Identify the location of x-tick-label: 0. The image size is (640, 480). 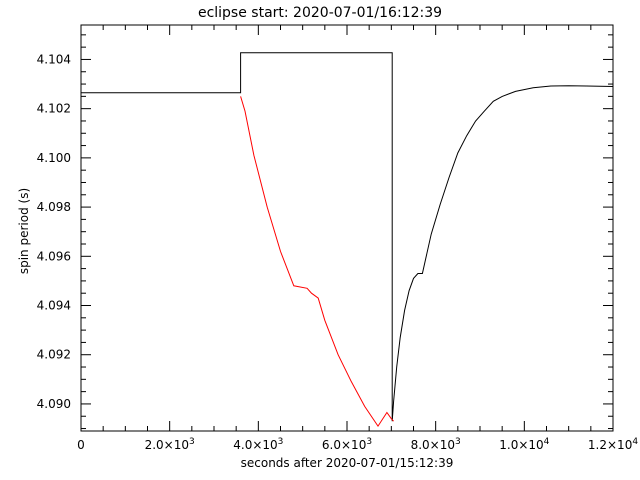
(81, 445).